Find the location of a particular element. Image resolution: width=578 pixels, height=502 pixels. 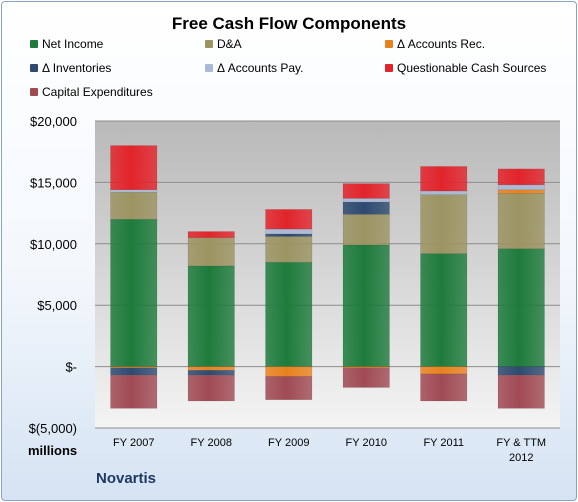

legend-label: Questionable Cash Sources is located at coordinates (472, 68).